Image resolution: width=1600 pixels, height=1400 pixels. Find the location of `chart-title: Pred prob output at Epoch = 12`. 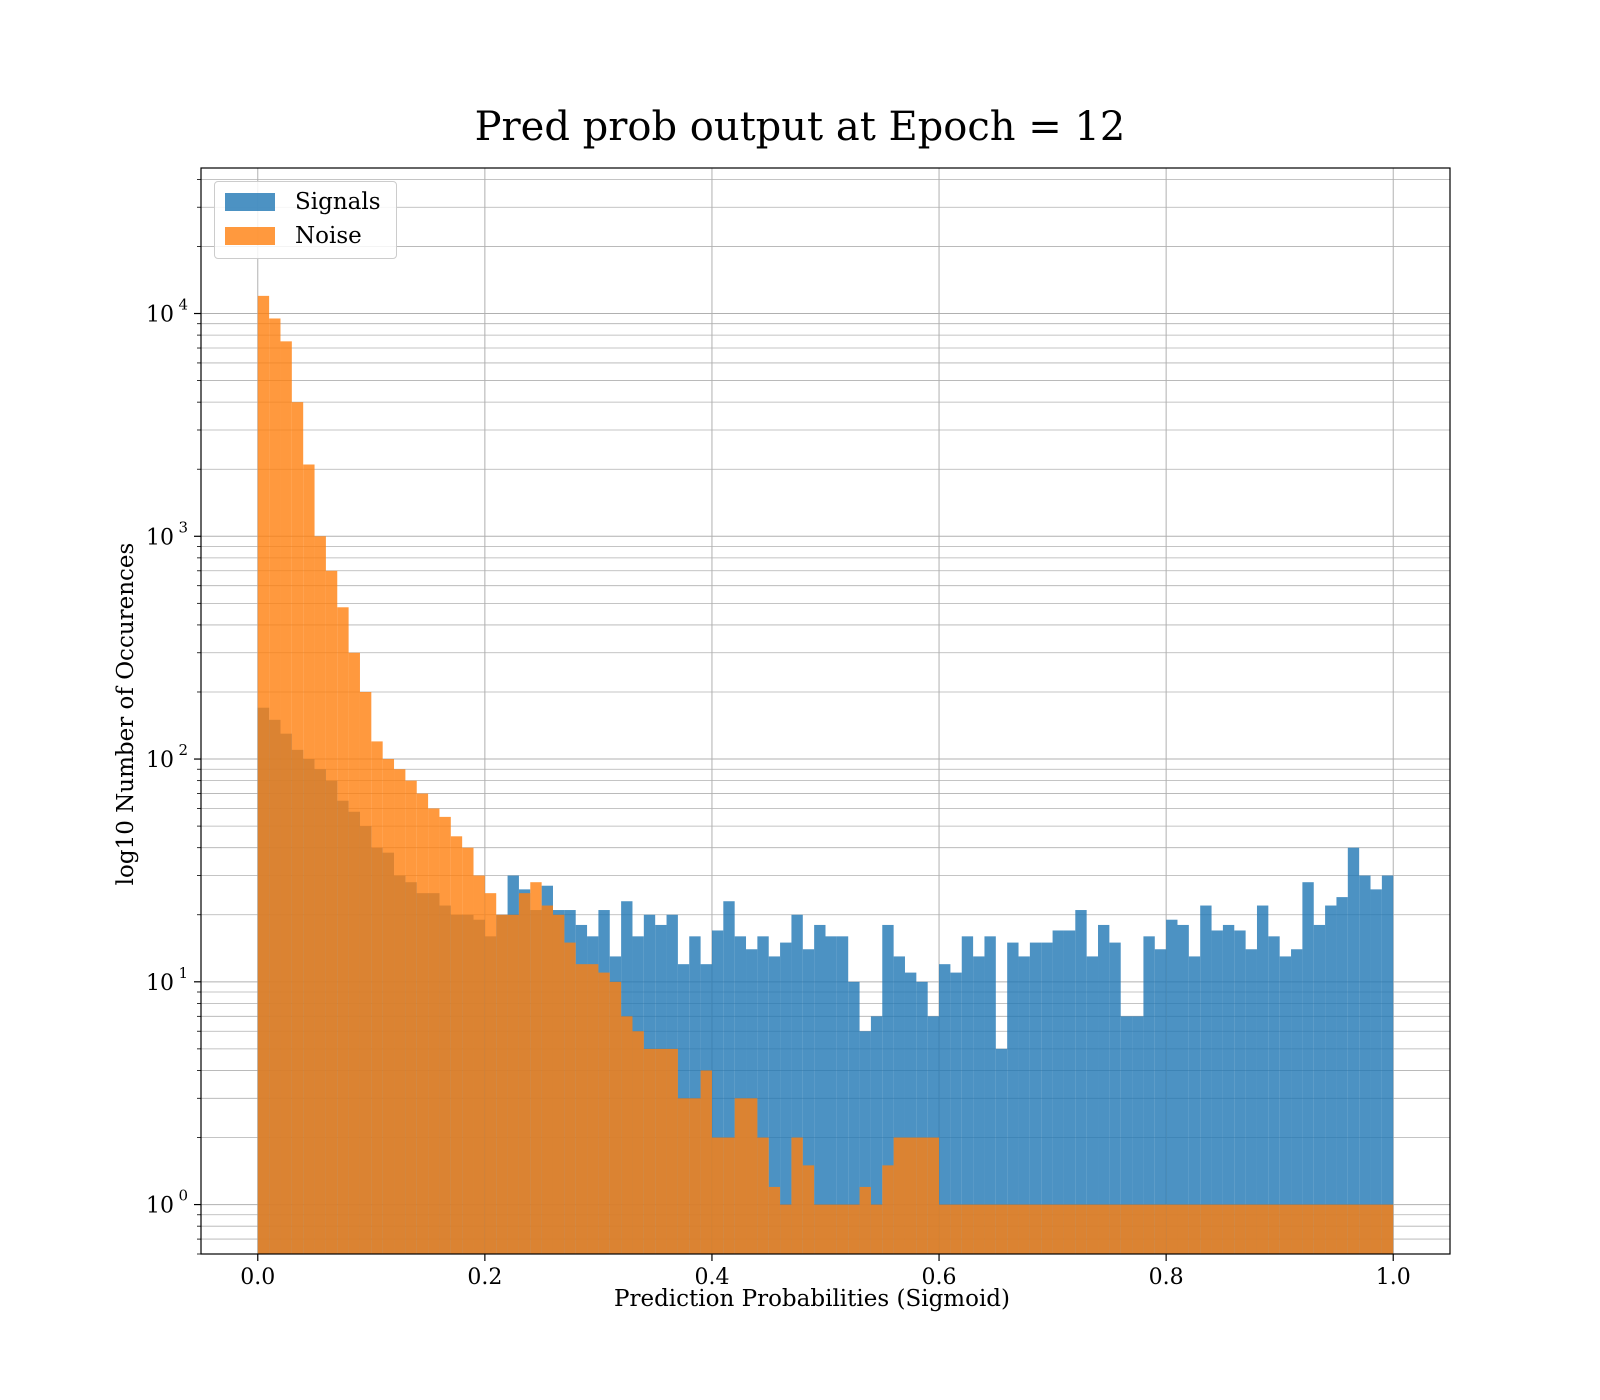

chart-title: Pred prob output at Epoch = 12 is located at coordinates (800, 127).